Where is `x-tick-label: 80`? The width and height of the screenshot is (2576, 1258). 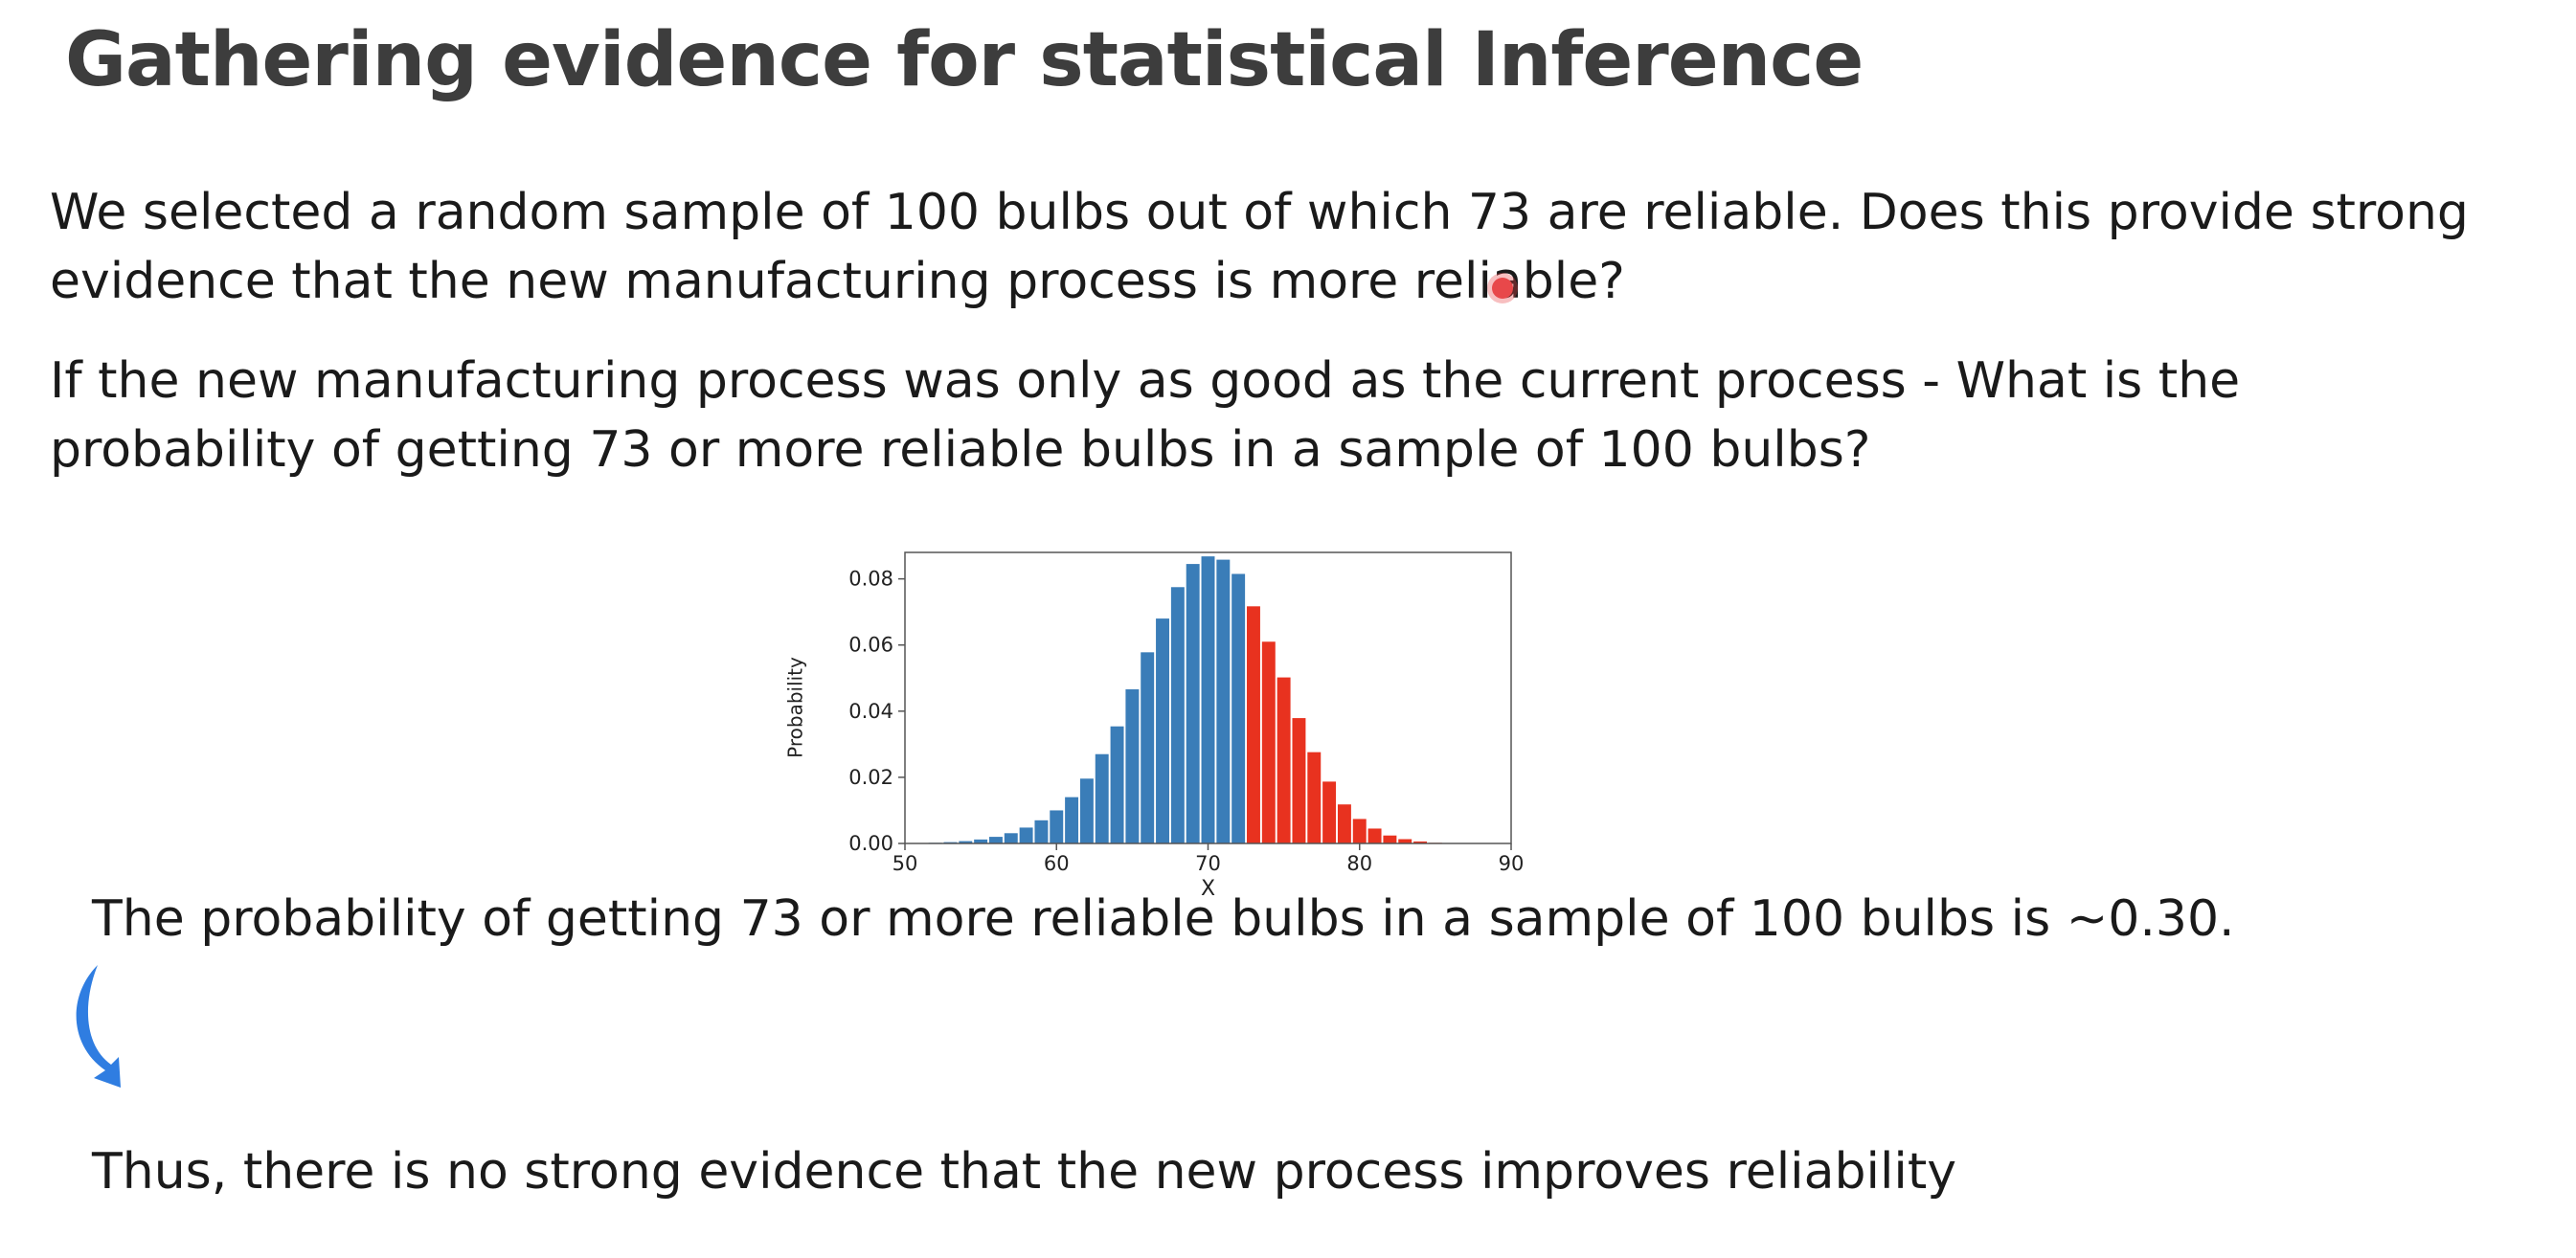 x-tick-label: 80 is located at coordinates (1359, 863).